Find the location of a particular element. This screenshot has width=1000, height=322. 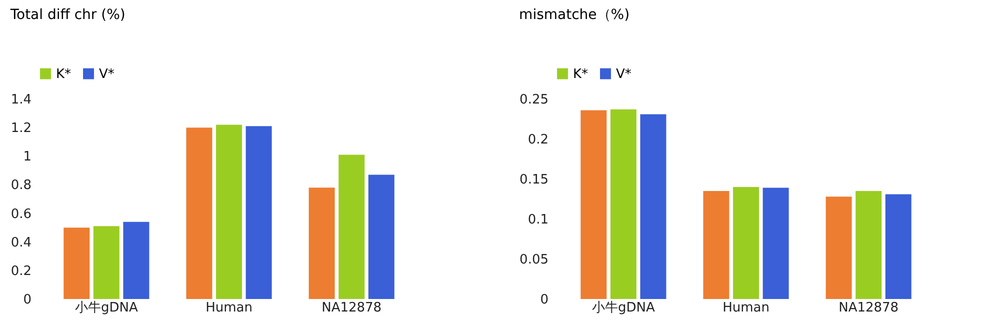

y-tick-label: 0.8 is located at coordinates (21, 186).